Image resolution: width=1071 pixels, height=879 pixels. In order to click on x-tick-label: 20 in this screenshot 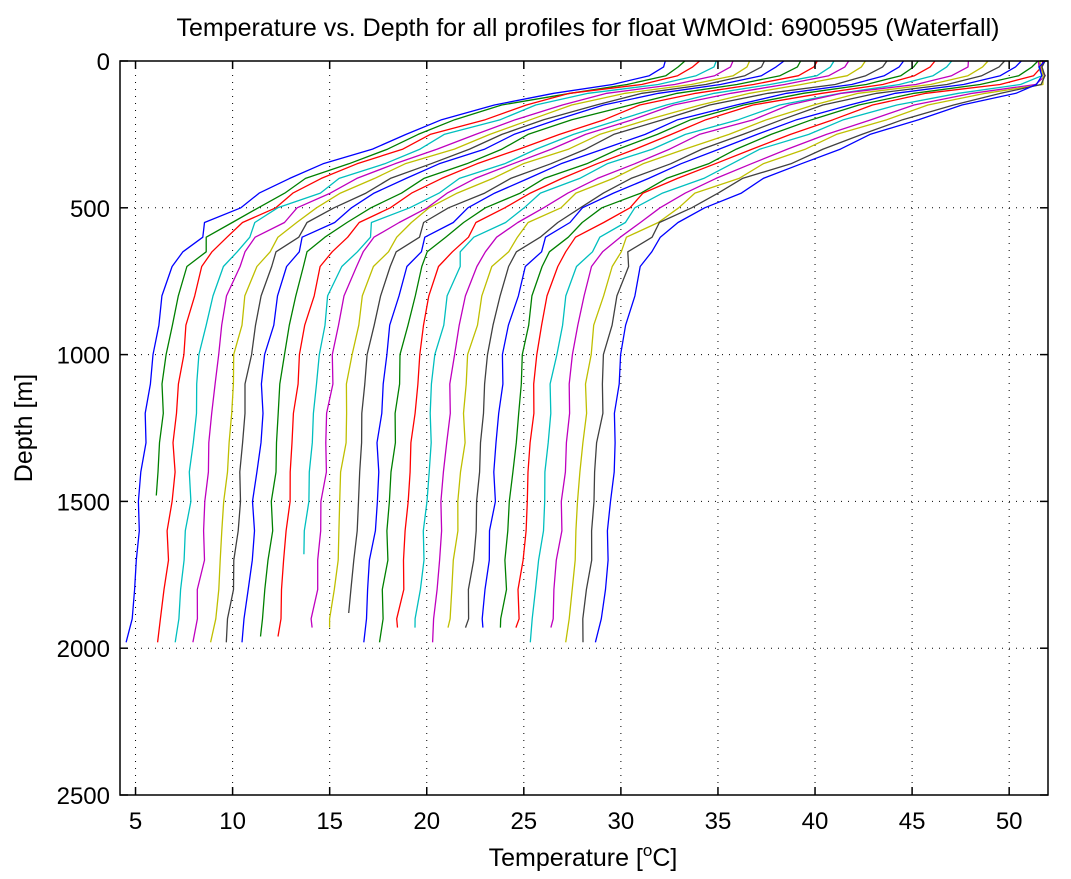, I will do `click(426, 821)`.